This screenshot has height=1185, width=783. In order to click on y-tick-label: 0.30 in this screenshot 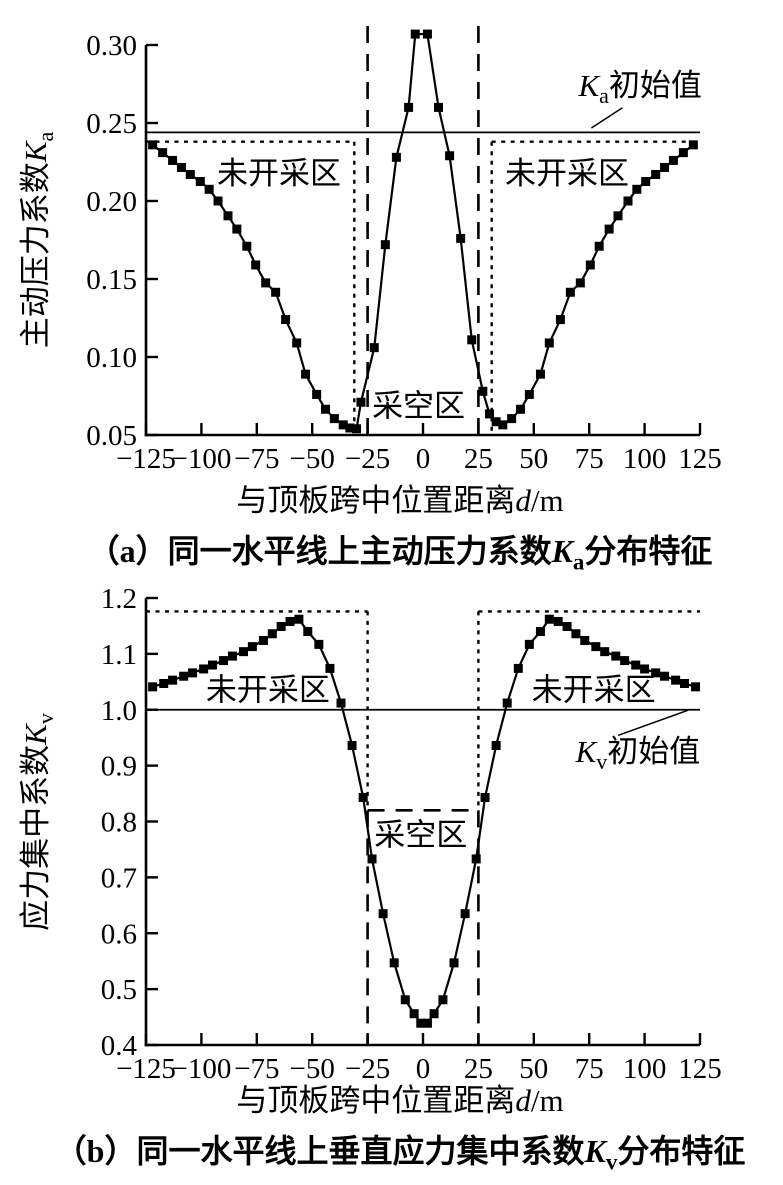, I will do `click(111, 46)`.